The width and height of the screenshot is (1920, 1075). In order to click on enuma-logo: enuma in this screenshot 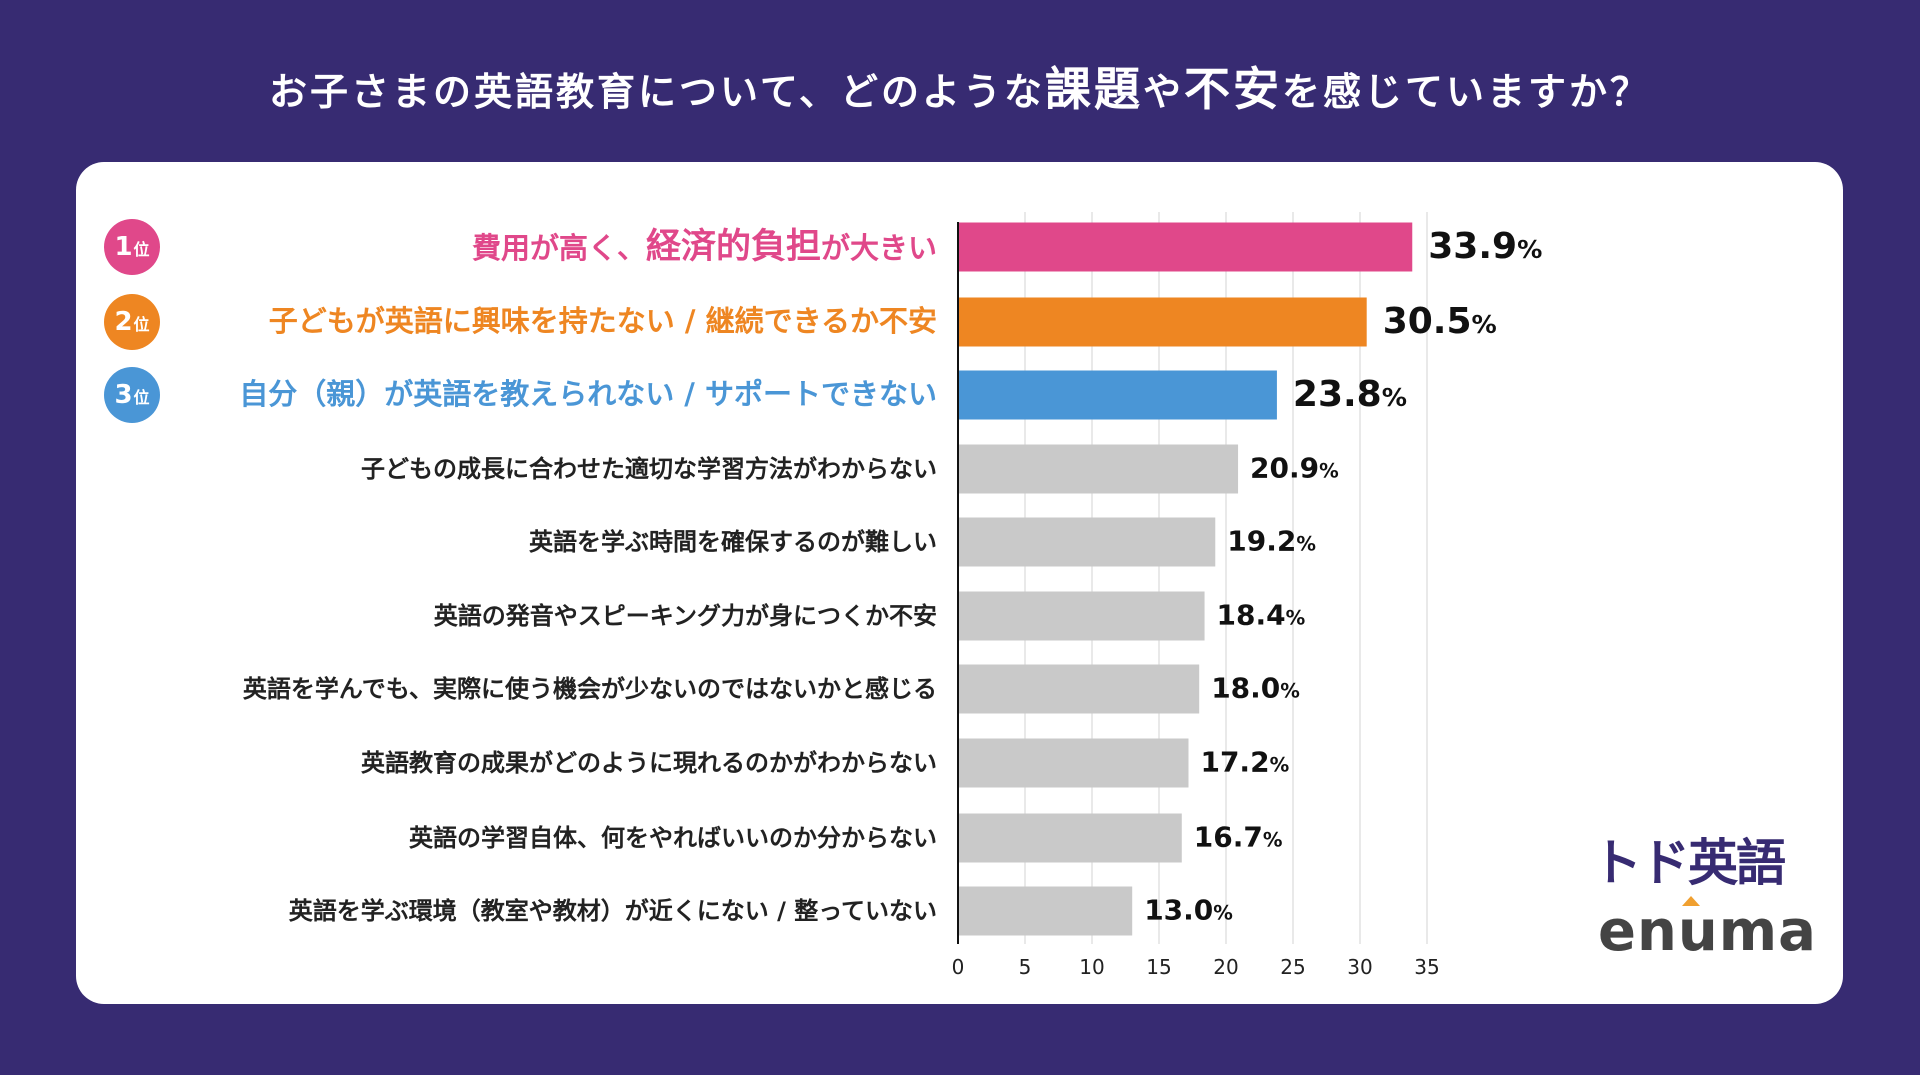, I will do `click(1707, 928)`.